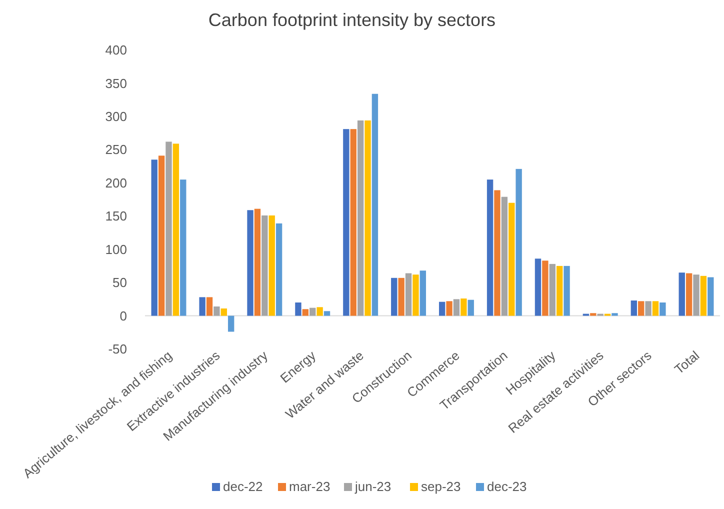 Image resolution: width=724 pixels, height=509 pixels. I want to click on y-tick-label: -50, so click(117, 349).